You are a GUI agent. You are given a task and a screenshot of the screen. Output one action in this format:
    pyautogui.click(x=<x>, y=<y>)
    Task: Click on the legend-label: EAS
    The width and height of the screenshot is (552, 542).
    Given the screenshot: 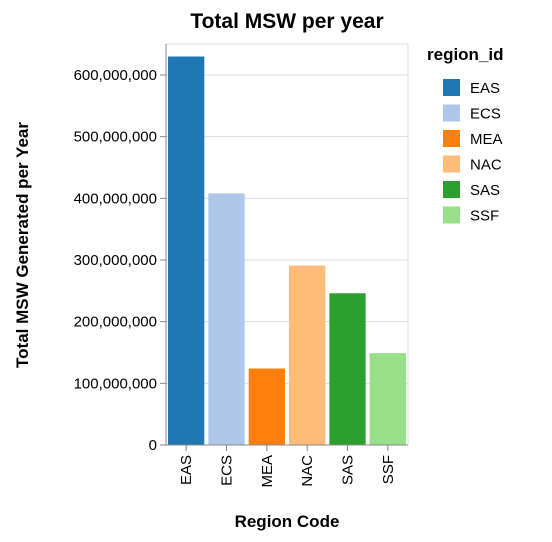 What is the action you would take?
    pyautogui.click(x=485, y=88)
    